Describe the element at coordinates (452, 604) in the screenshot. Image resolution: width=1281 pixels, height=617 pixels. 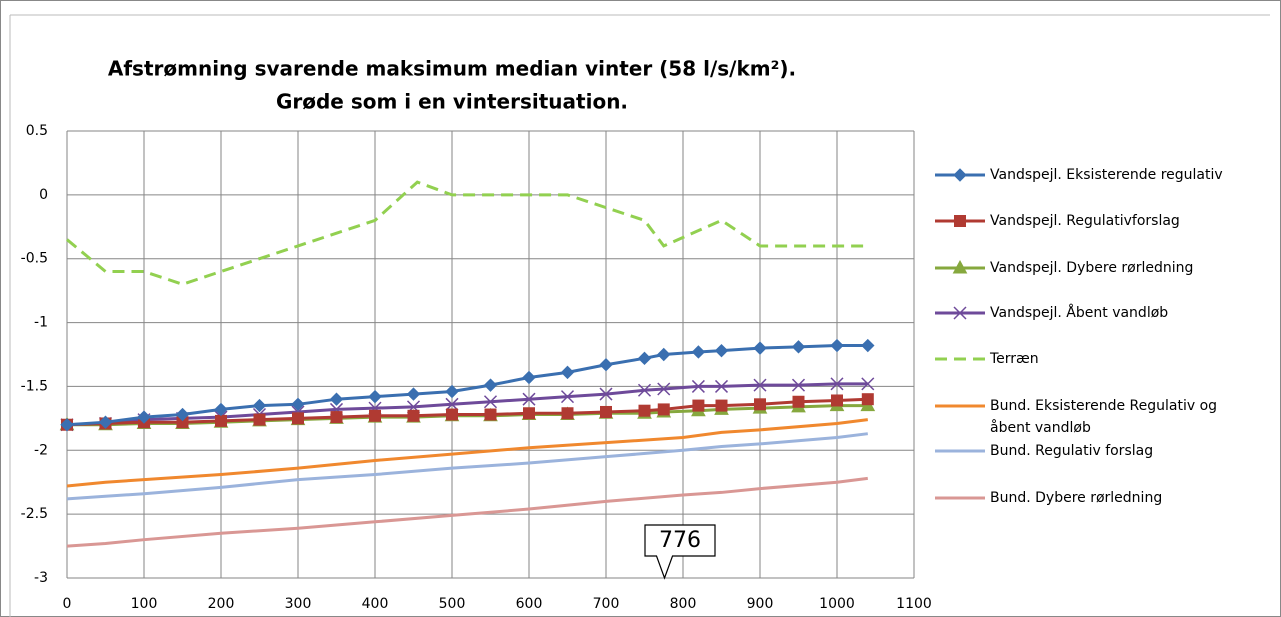
I see `x-tick-label: 500` at that location.